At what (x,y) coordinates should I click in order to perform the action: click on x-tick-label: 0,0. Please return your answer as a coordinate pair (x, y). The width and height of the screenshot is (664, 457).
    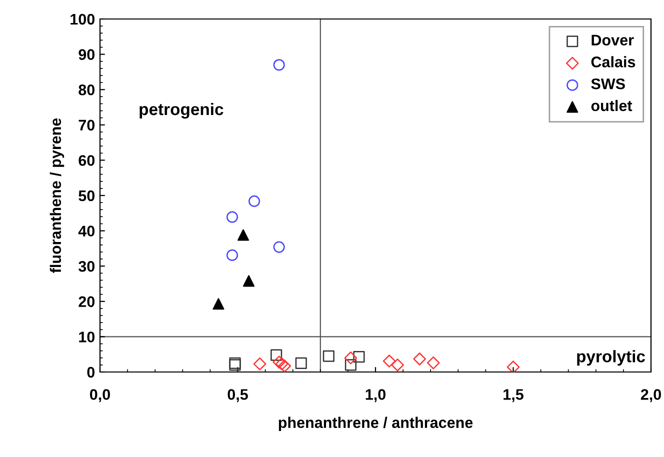
    Looking at the image, I should click on (100, 395).